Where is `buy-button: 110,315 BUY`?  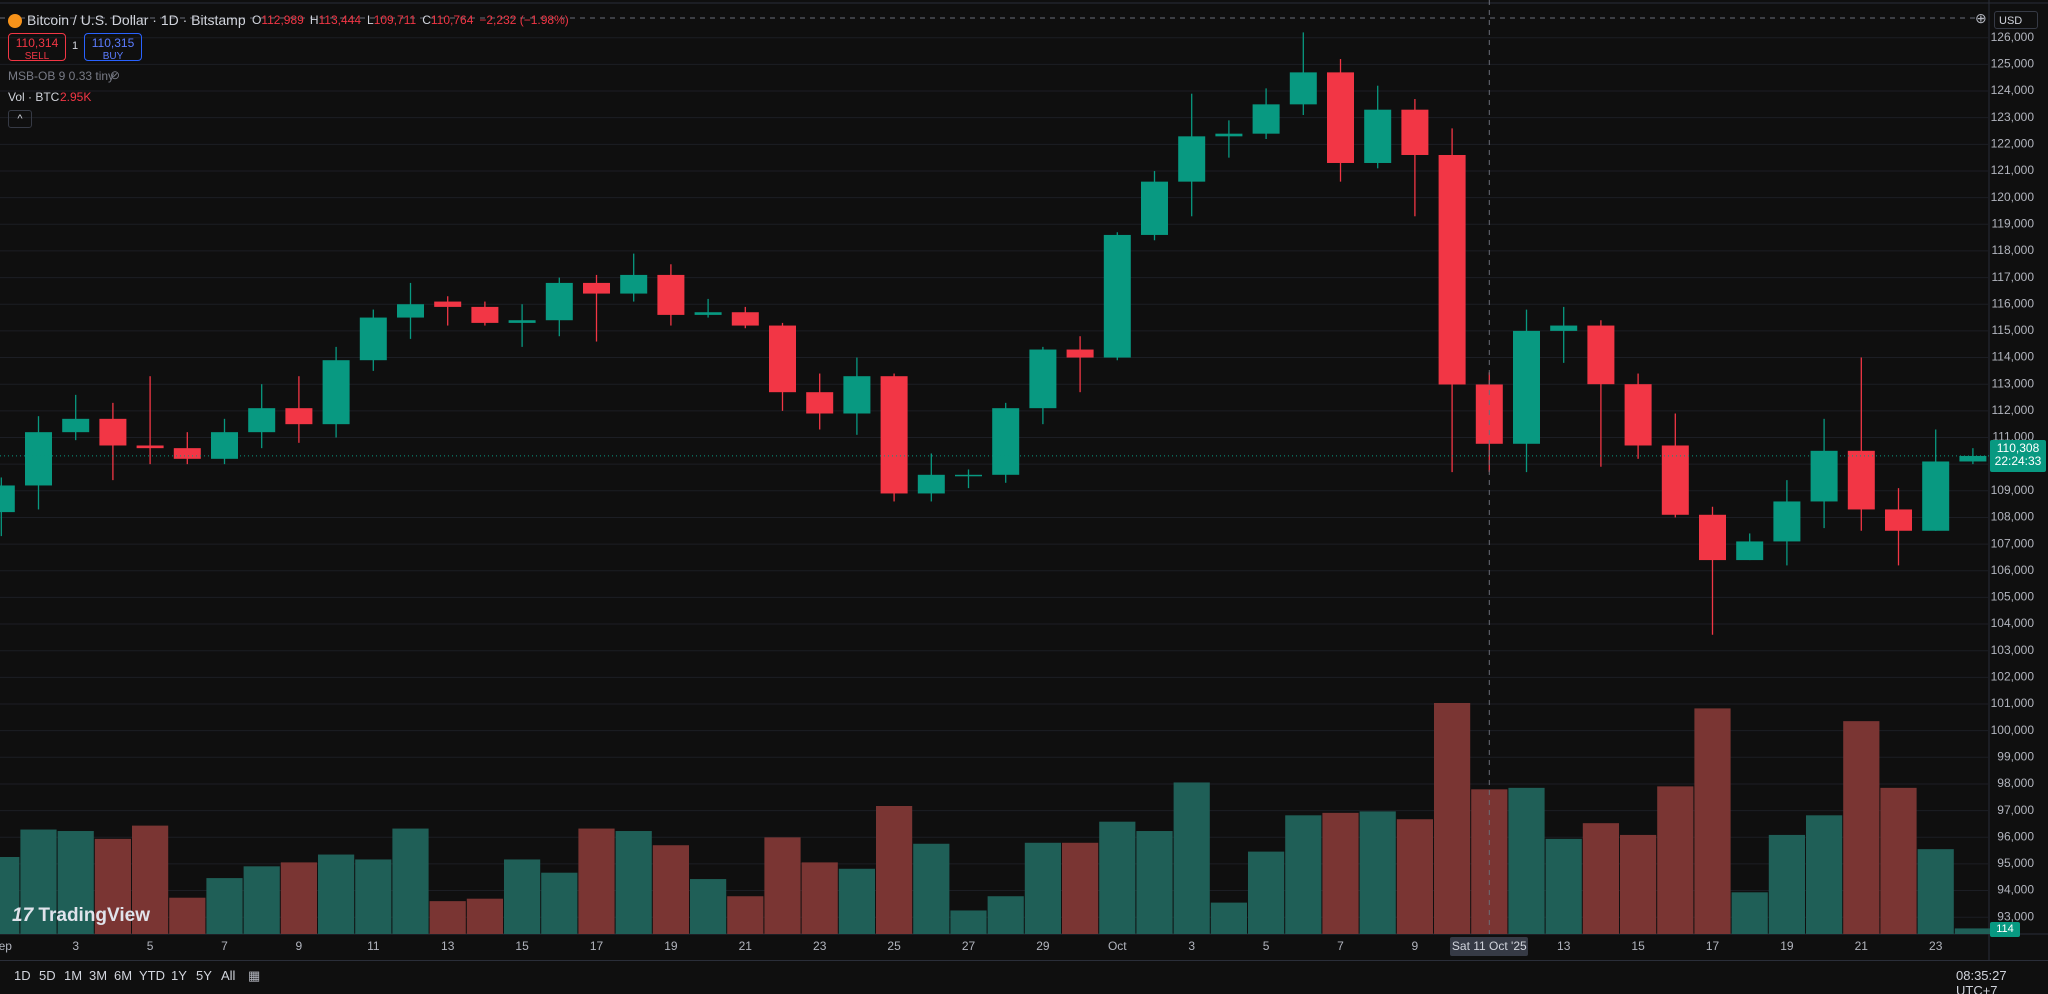 buy-button: 110,315 BUY is located at coordinates (113, 47).